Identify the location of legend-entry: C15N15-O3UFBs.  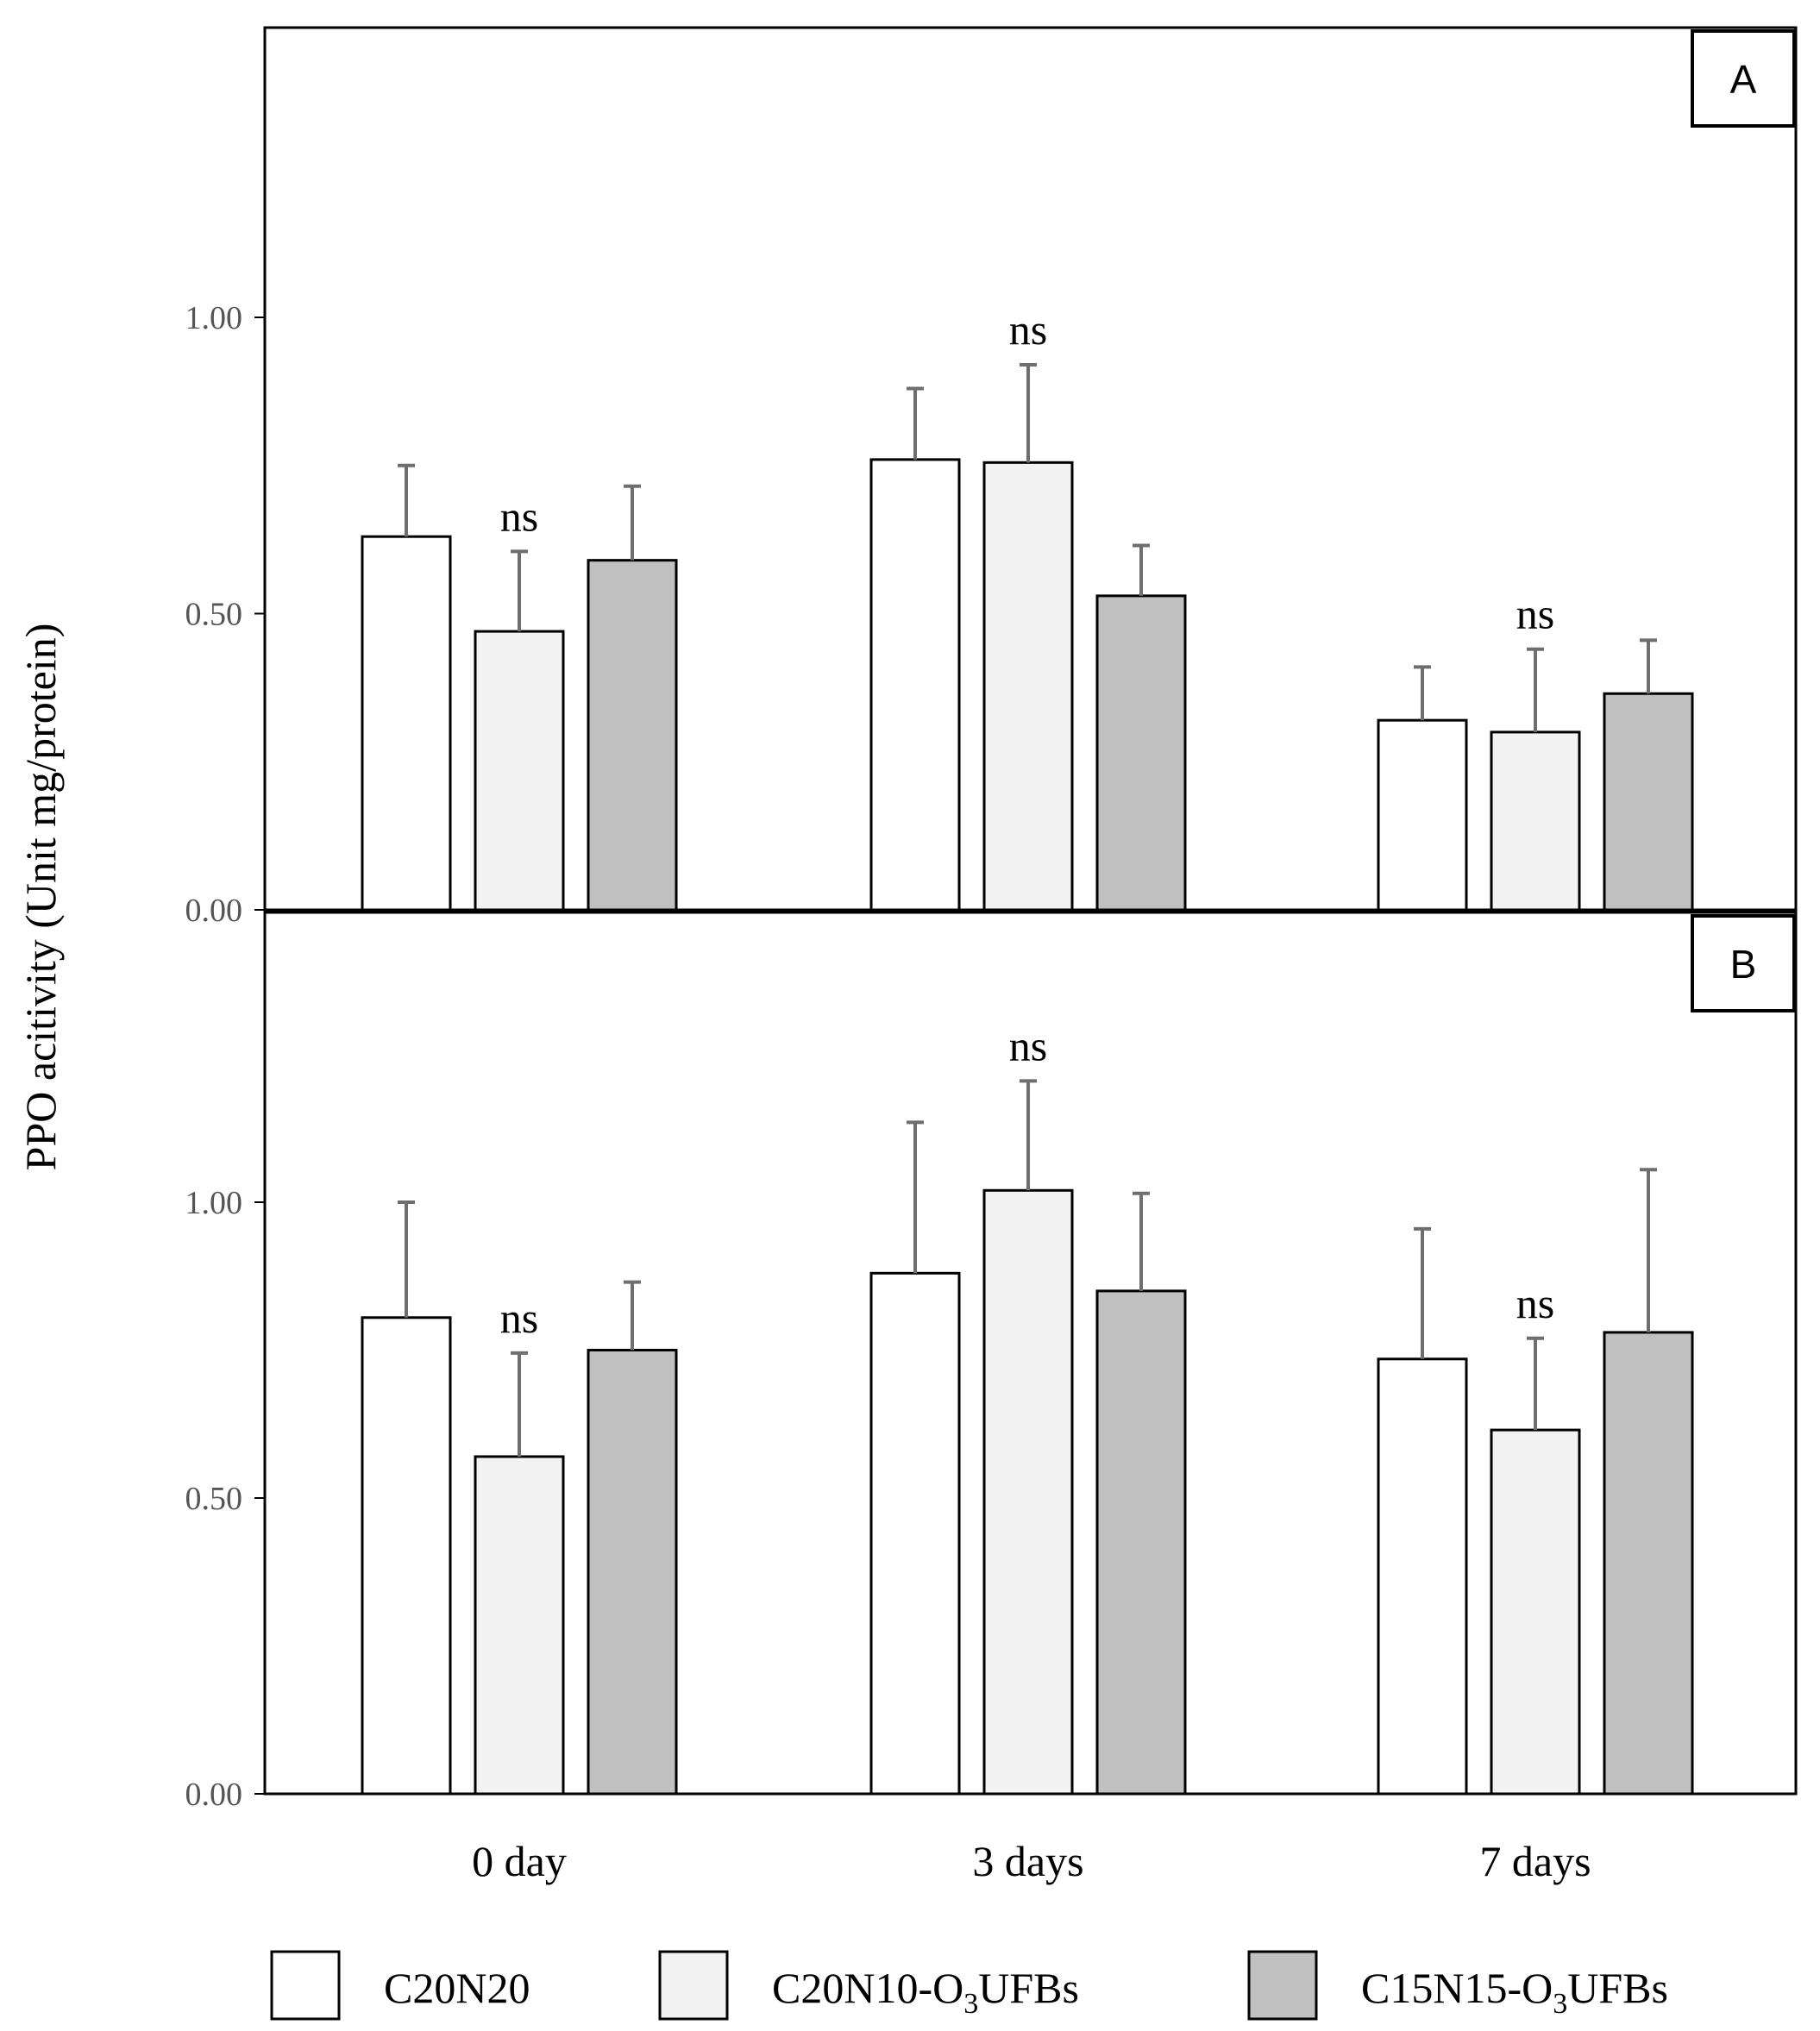
(1458, 1986).